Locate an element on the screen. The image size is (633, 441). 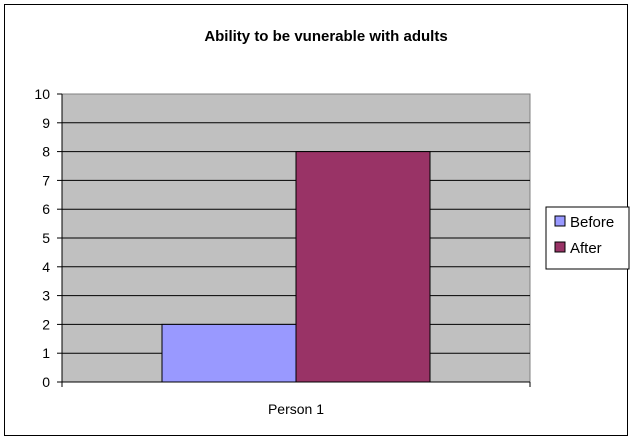
legend-box is located at coordinates (587, 238).